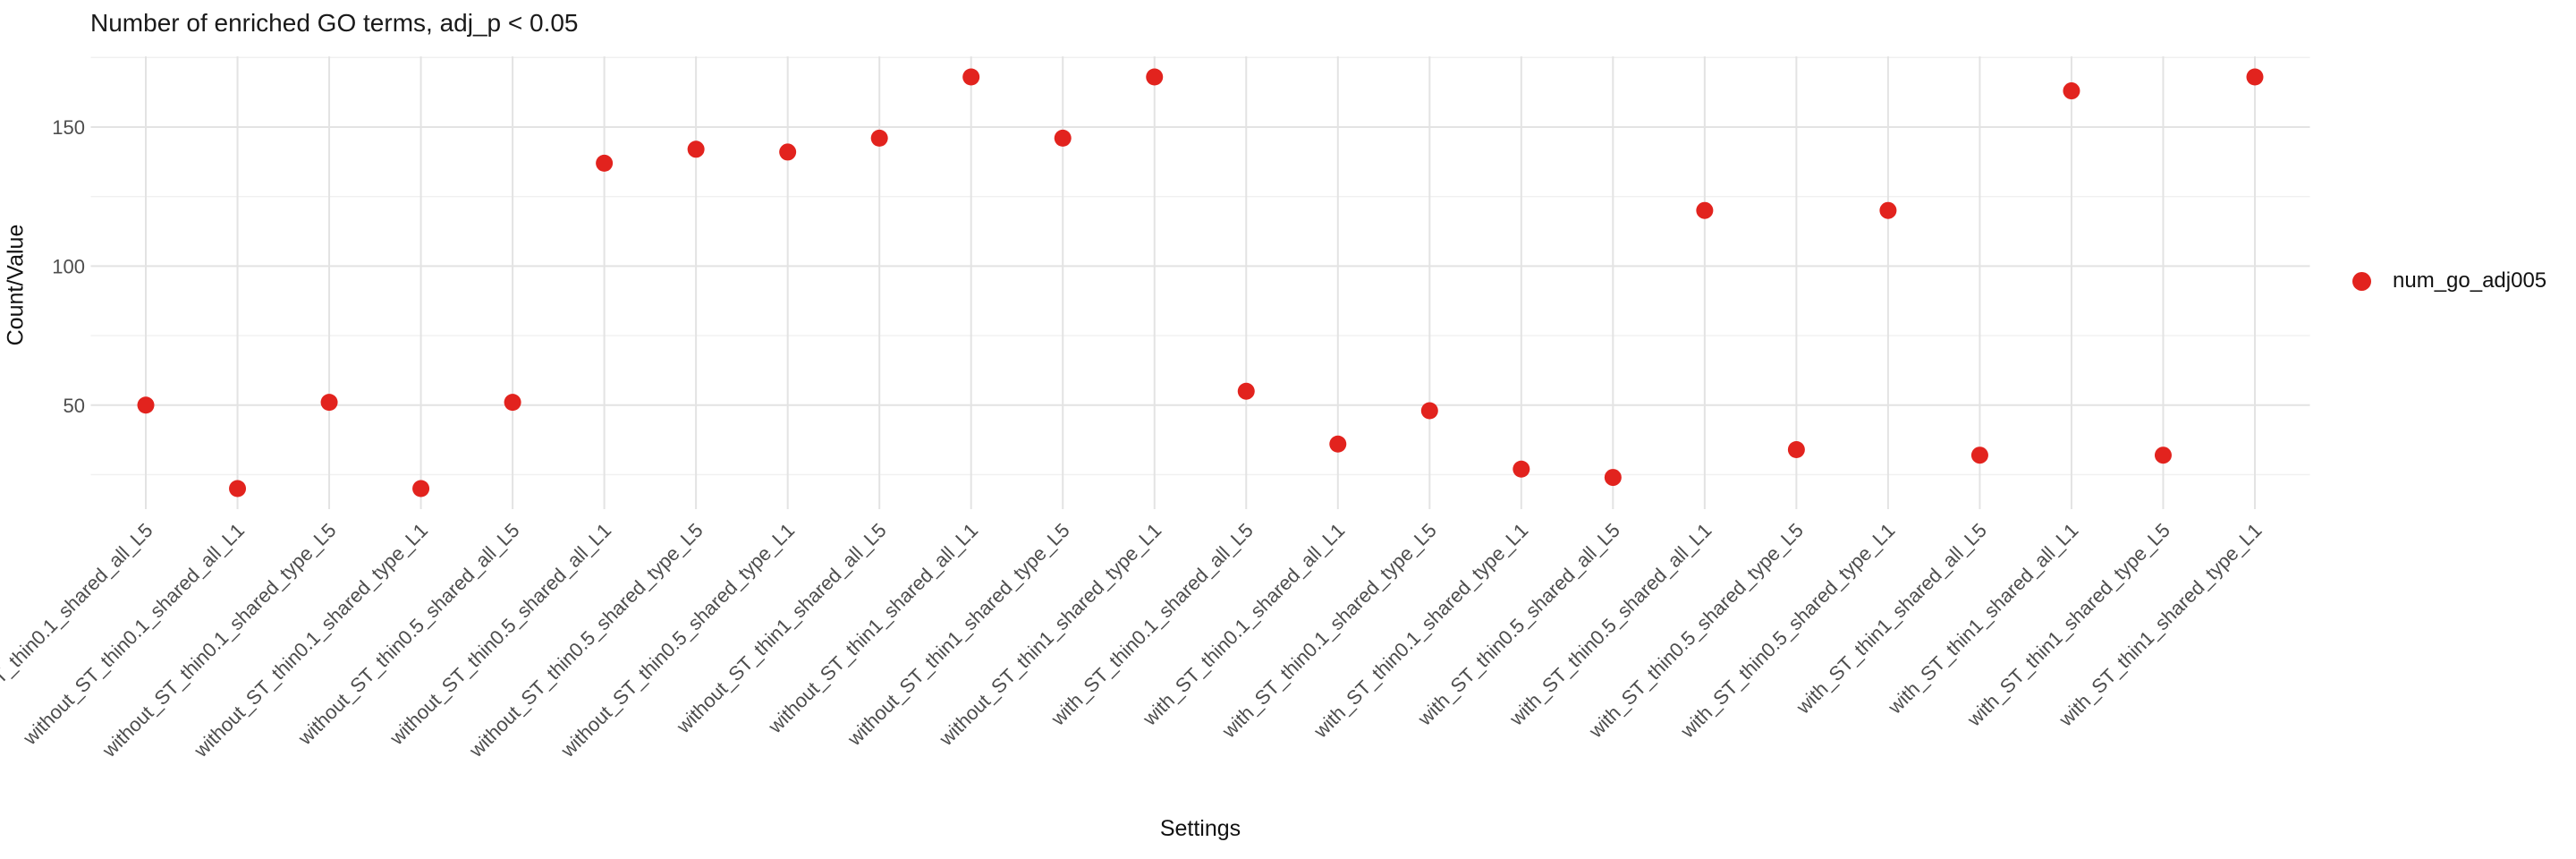  Describe the element at coordinates (2160, 625) in the screenshot. I see `x-tick-label: with_ST_thin1_shared_type_L1` at that location.